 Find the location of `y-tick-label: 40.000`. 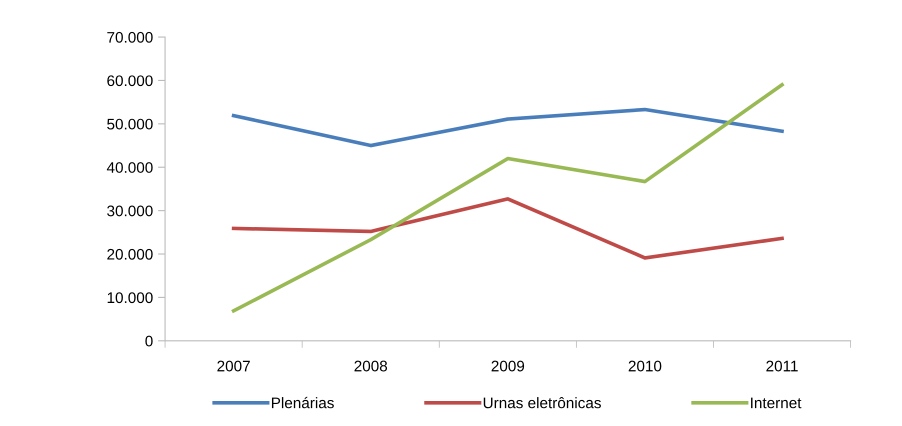

y-tick-label: 40.000 is located at coordinates (129, 167).